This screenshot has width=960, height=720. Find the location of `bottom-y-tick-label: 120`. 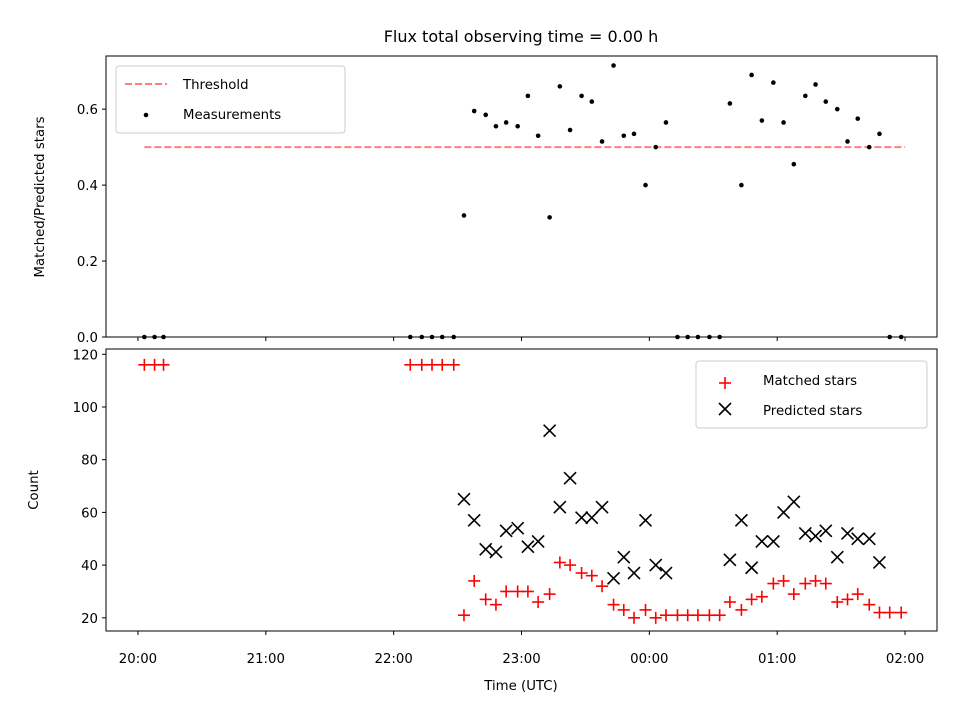

bottom-y-tick-label: 120 is located at coordinates (85, 355).